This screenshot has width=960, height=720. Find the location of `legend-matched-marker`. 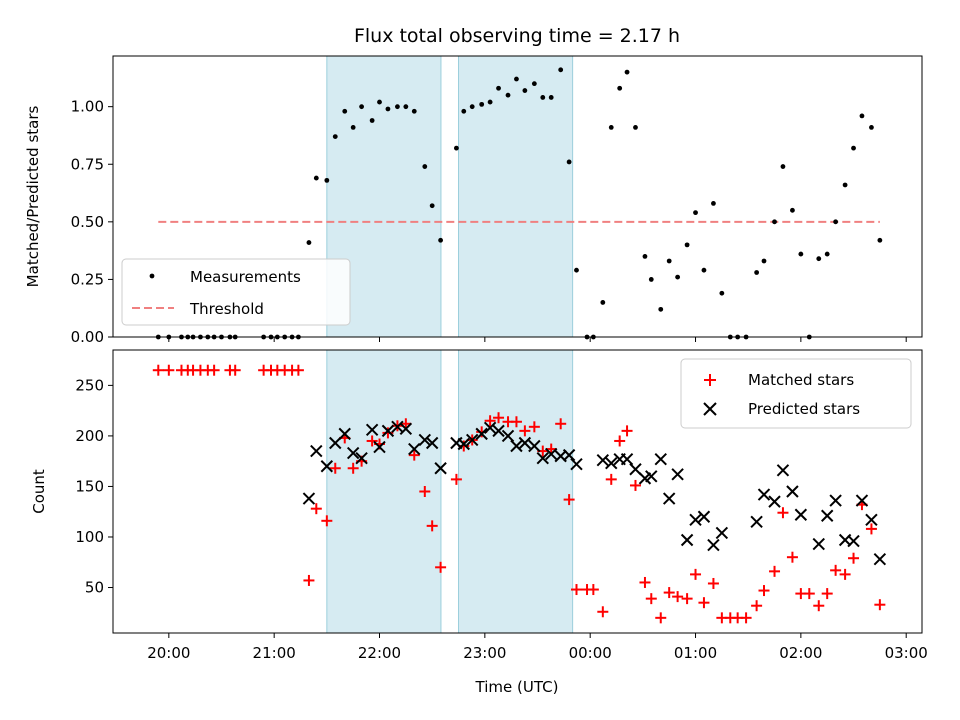

legend-matched-marker is located at coordinates (710, 380).